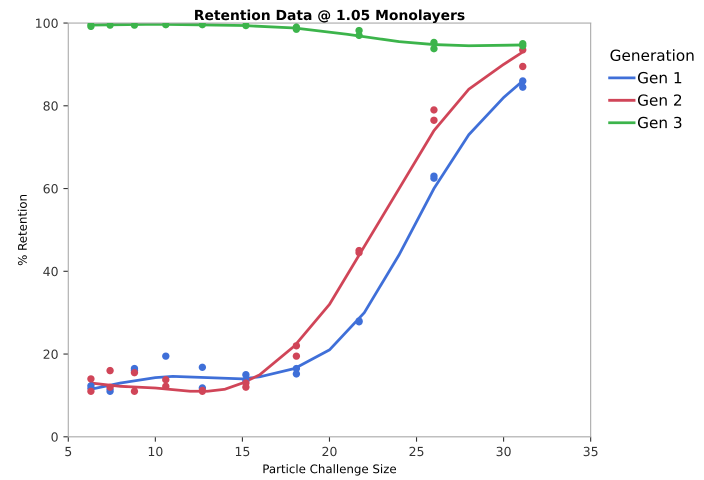  What do you see at coordinates (51, 189) in the screenshot?
I see `y-tick-label: 60` at bounding box center [51, 189].